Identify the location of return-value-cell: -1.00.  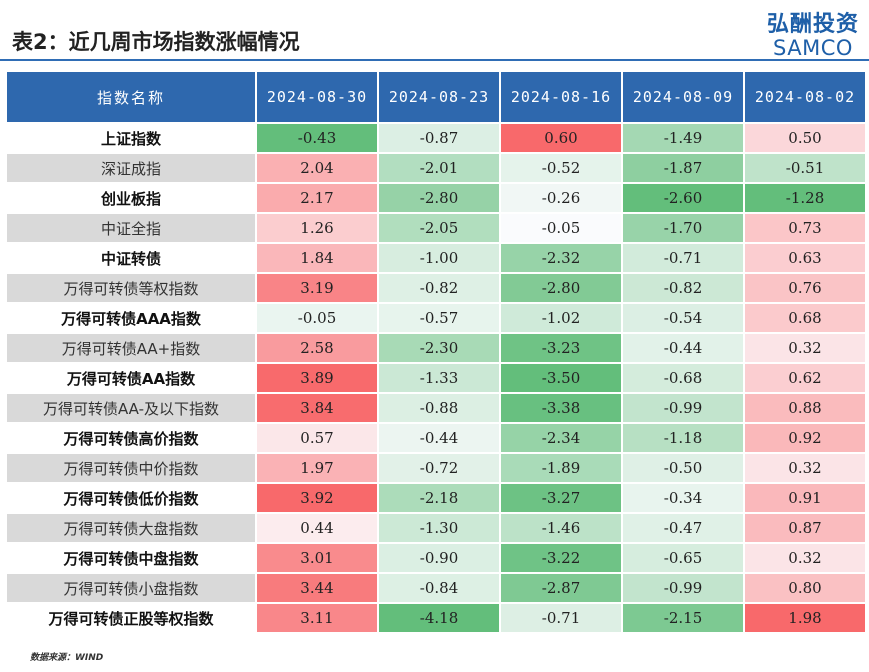
(439, 259).